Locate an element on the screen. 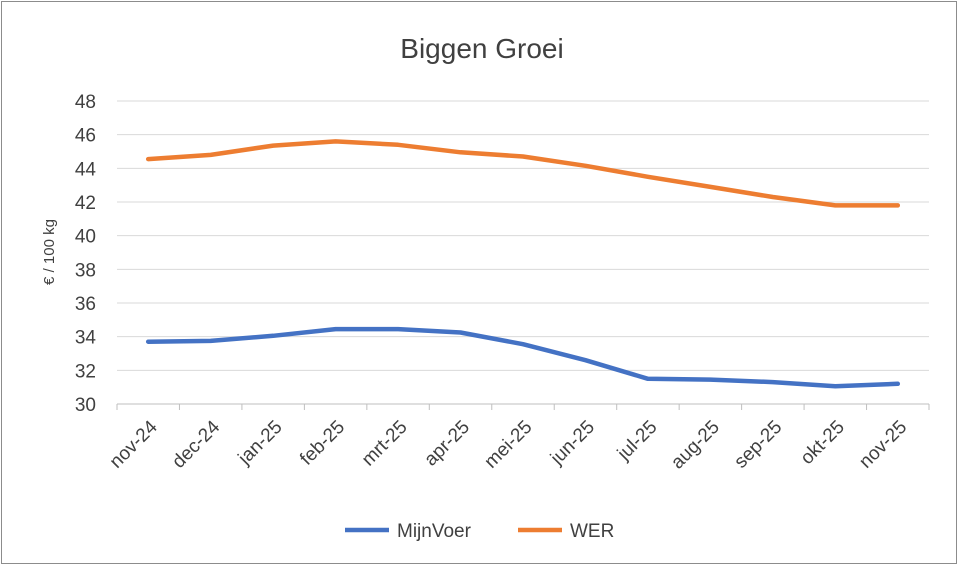 This screenshot has height=567, width=960. y-tick-label: 34 is located at coordinates (86, 338).